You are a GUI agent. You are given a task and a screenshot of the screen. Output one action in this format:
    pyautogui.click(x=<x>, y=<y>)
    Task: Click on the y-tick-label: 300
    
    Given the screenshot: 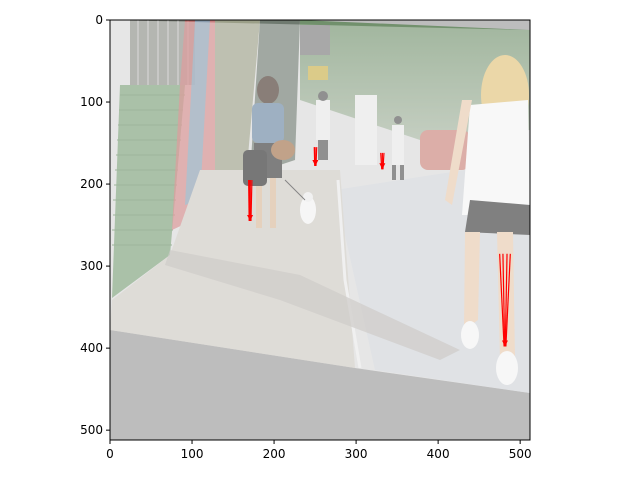 What is the action you would take?
    pyautogui.click(x=91, y=266)
    